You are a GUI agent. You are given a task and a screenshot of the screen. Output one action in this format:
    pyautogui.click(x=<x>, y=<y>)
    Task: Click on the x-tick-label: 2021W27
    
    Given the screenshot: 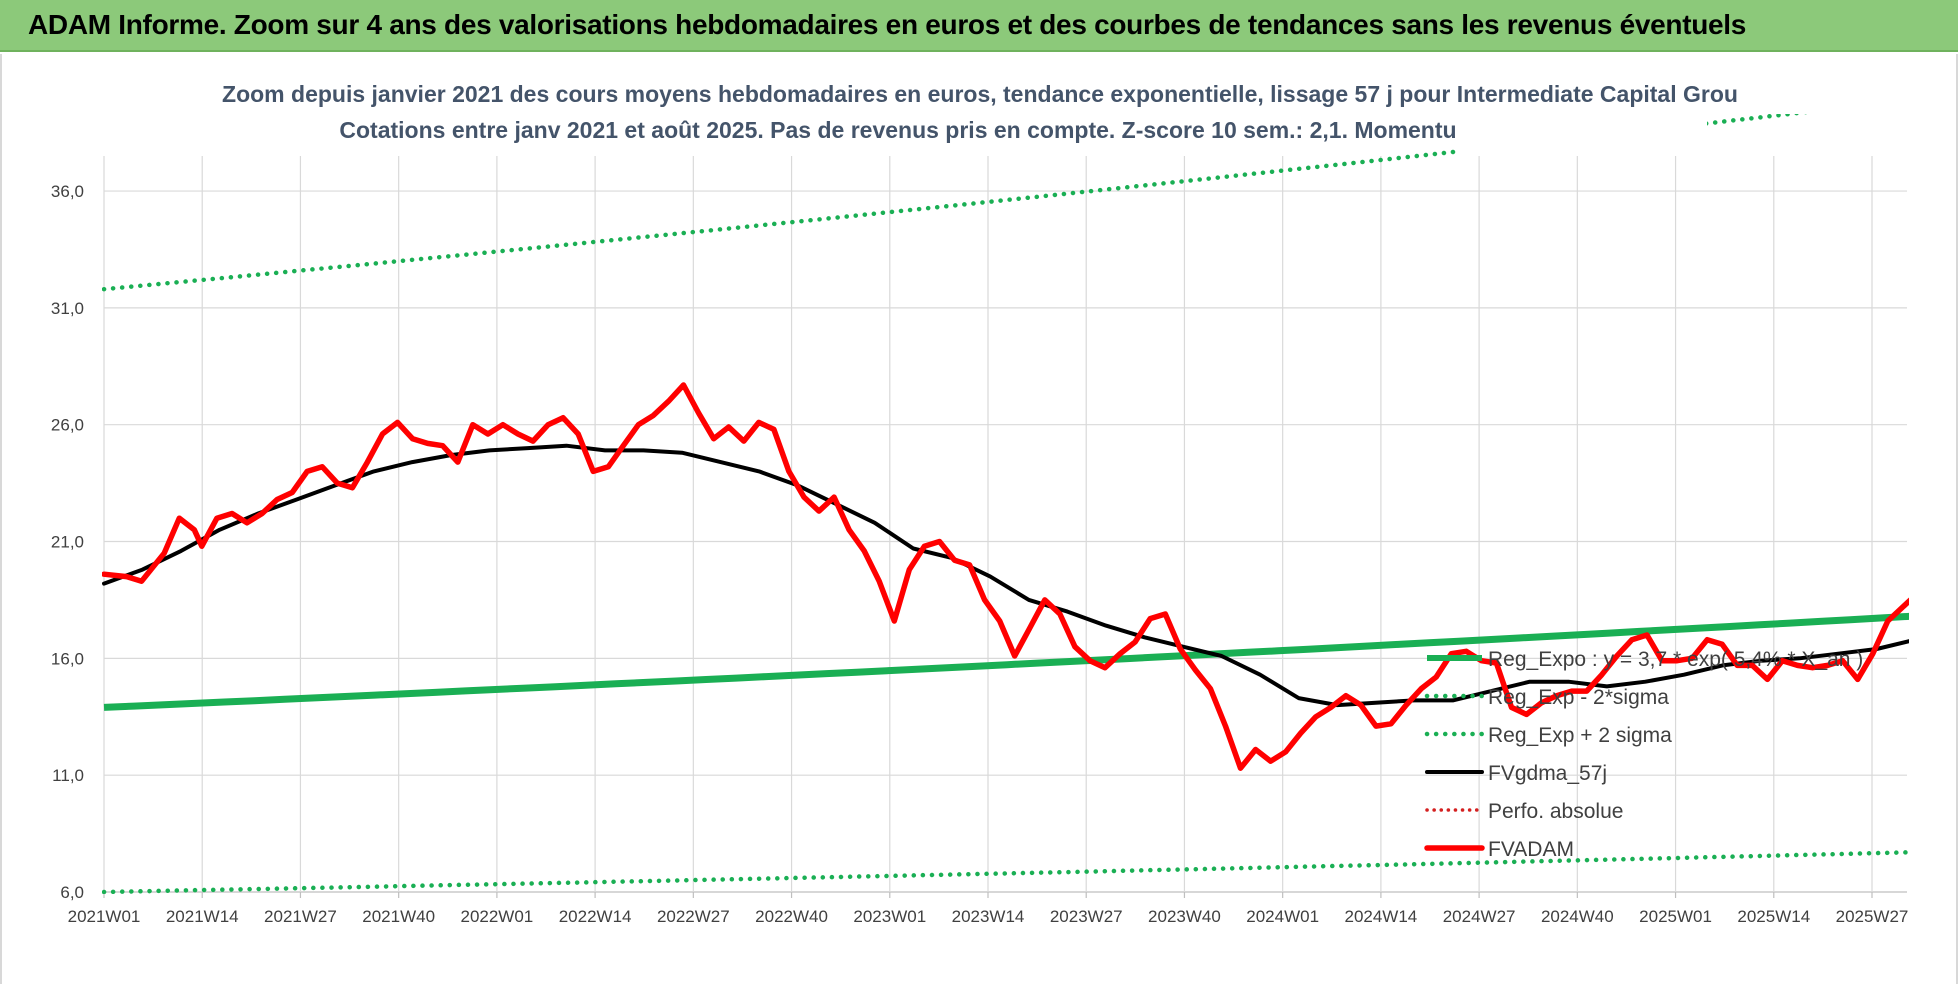 What is the action you would take?
    pyautogui.click(x=300, y=916)
    